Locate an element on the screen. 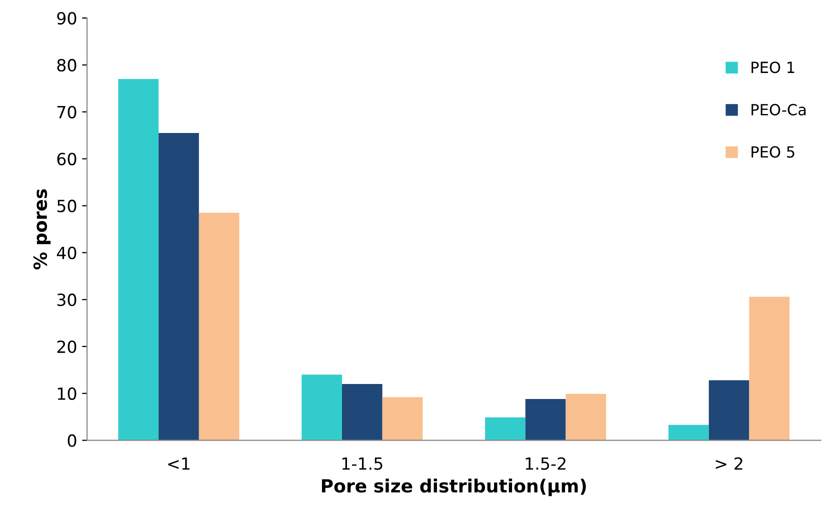 The image size is (829, 515). x-tick-label: > 2 is located at coordinates (729, 463).